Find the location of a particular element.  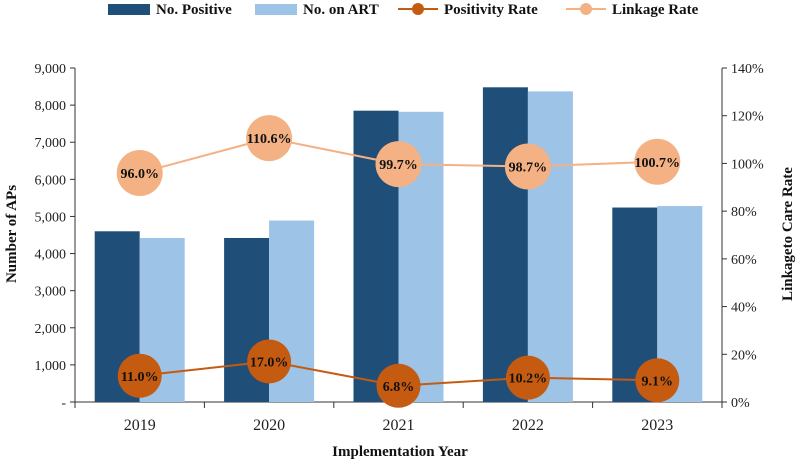

data-label-linkage-rate: 99.7% is located at coordinates (398, 165).